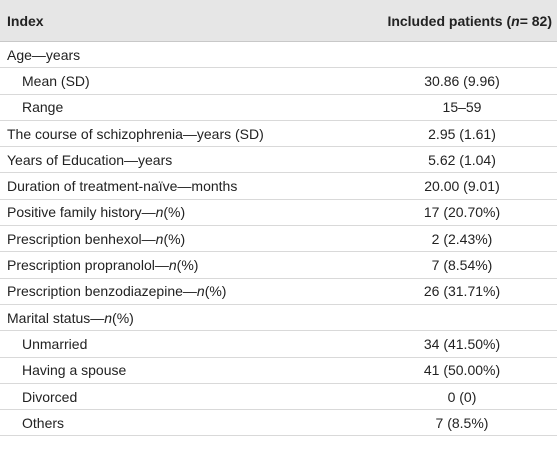  I want to click on row-label: Prescription benzodiazepine— n (%), so click(116, 291).